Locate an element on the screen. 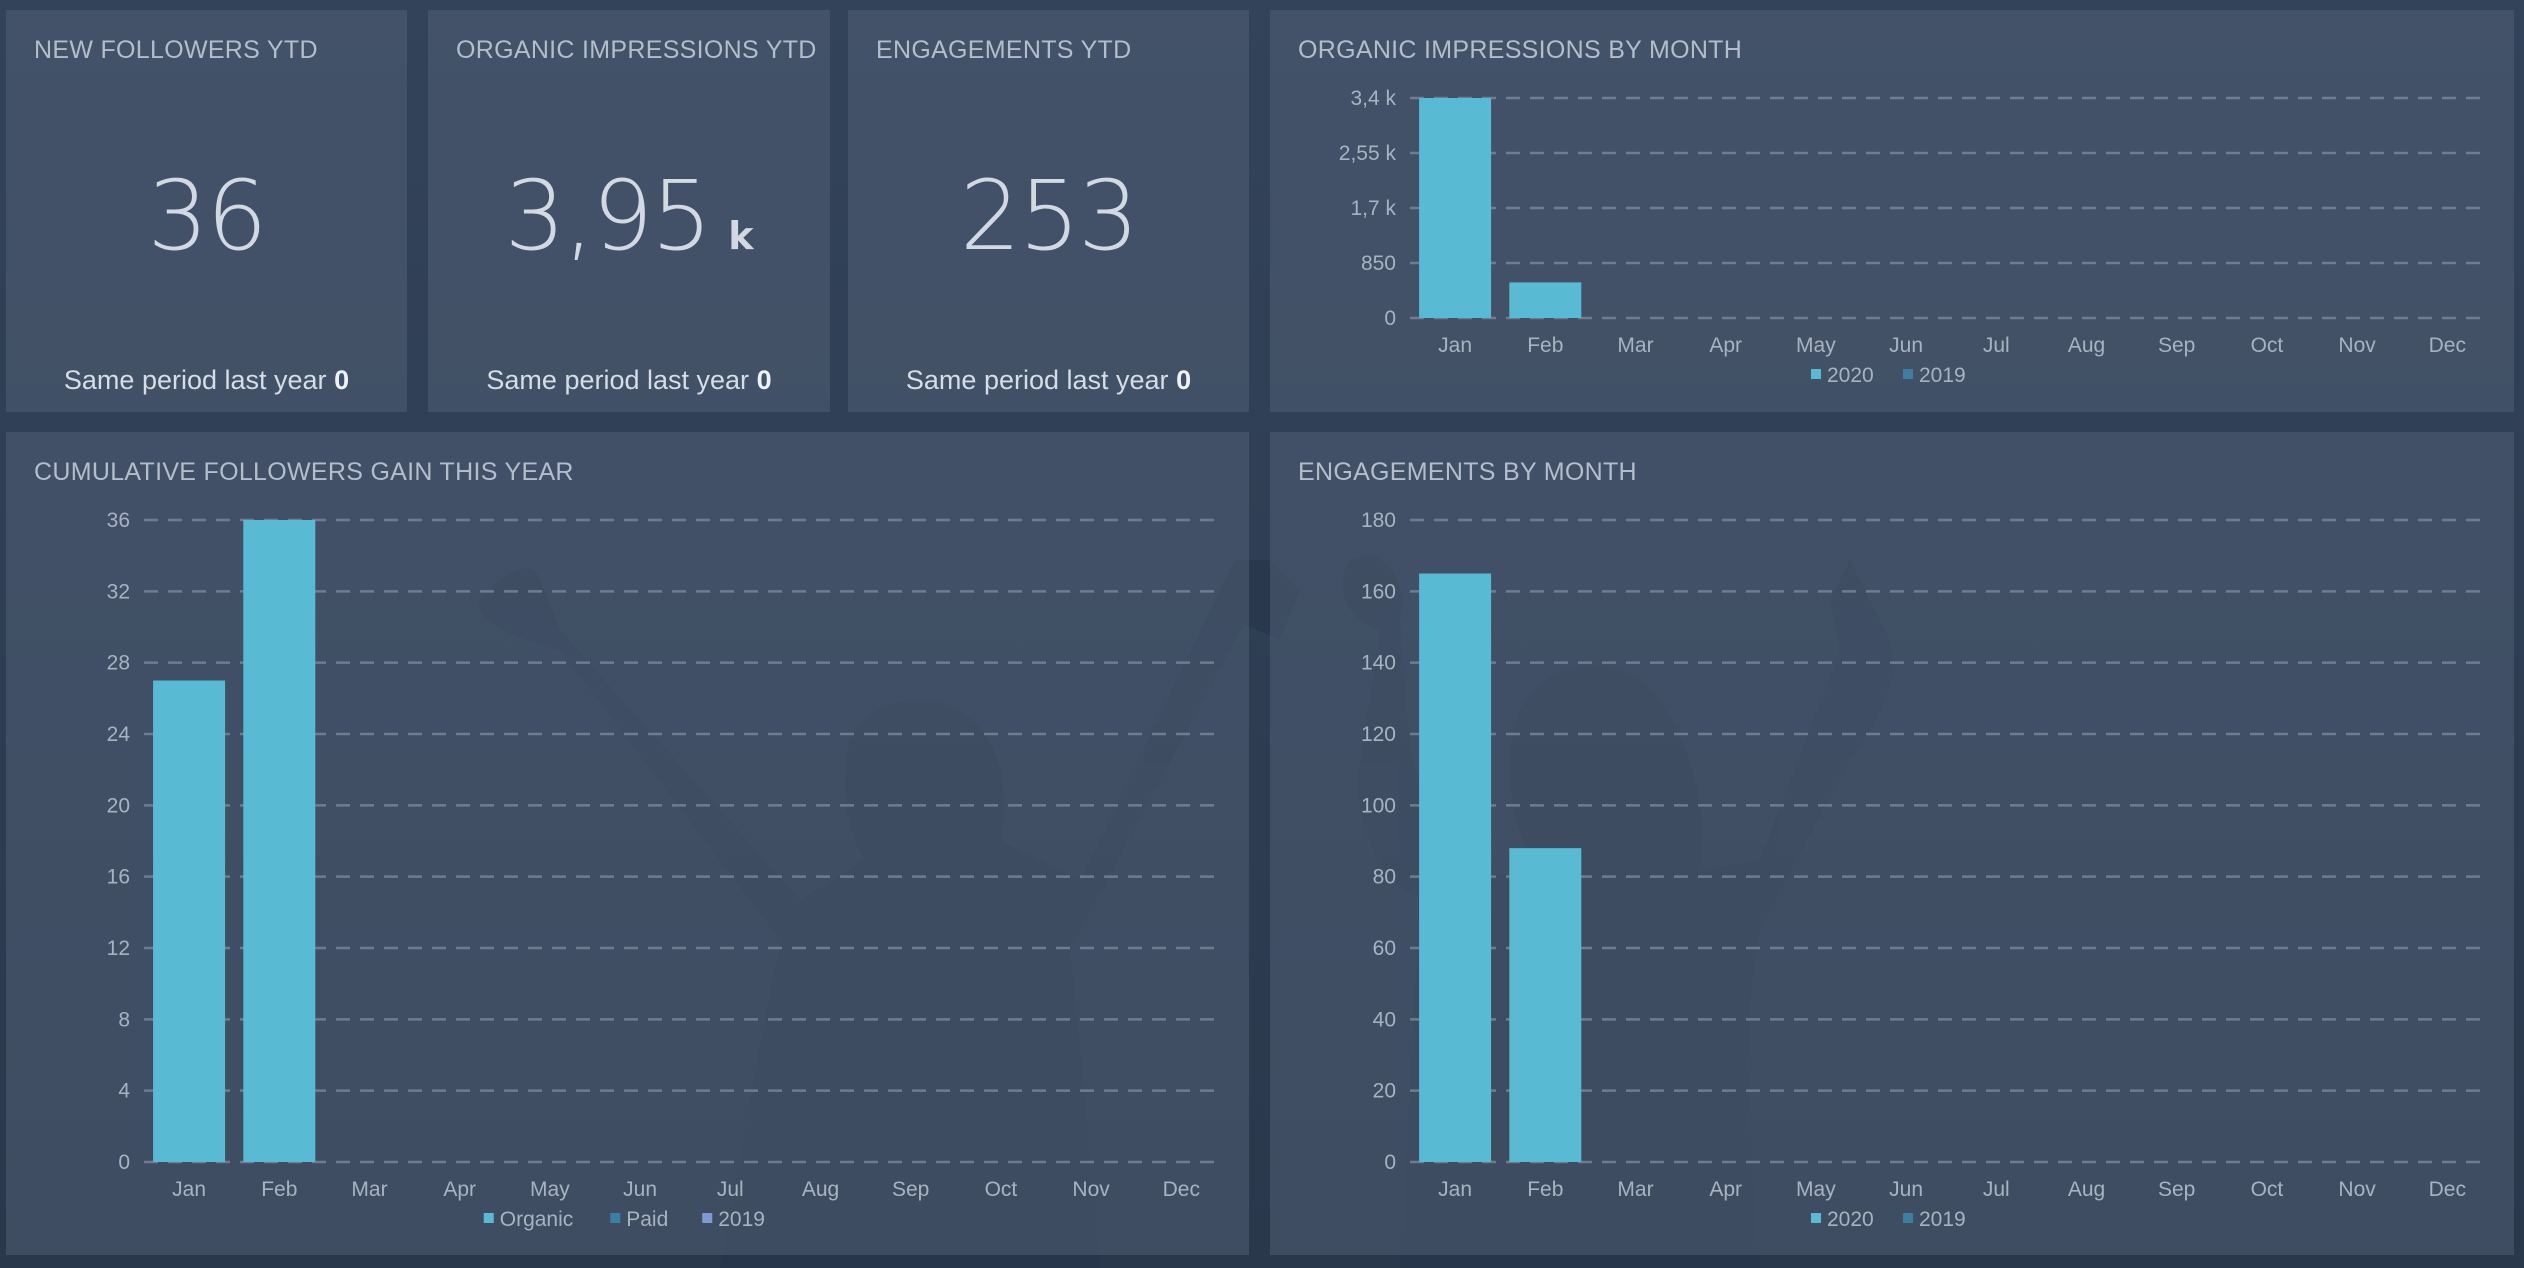 The image size is (2524, 1268). y-tick-label: 32 is located at coordinates (118, 591).